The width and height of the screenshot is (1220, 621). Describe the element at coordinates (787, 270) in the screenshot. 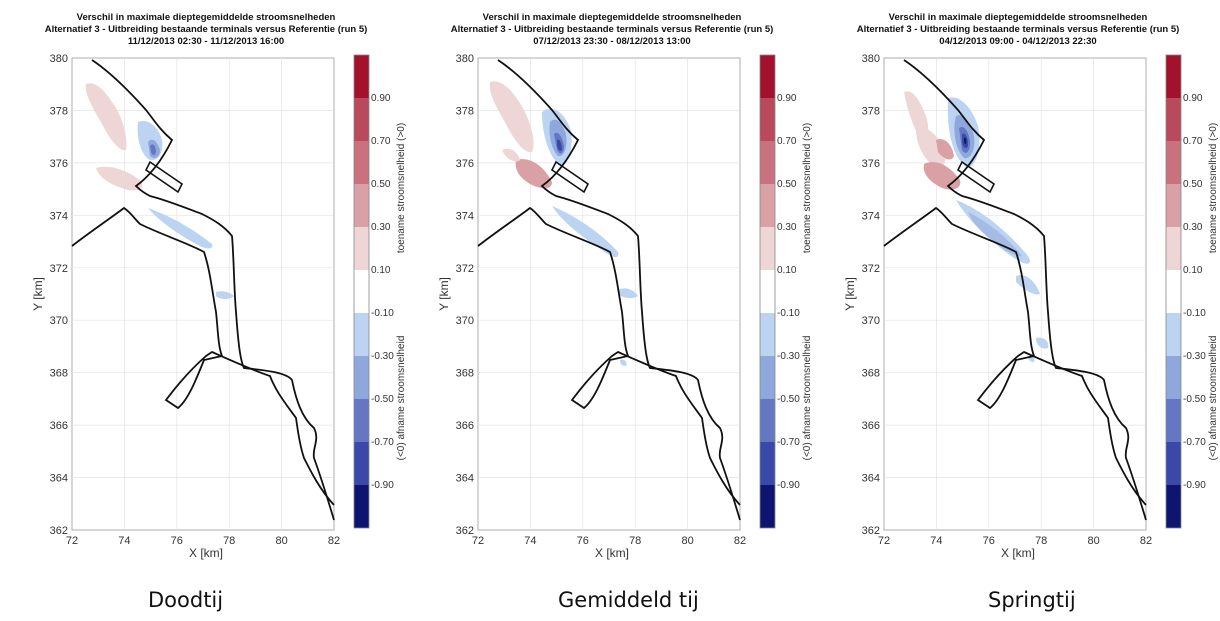

I see `colorbar-tick-label: 0.10` at that location.